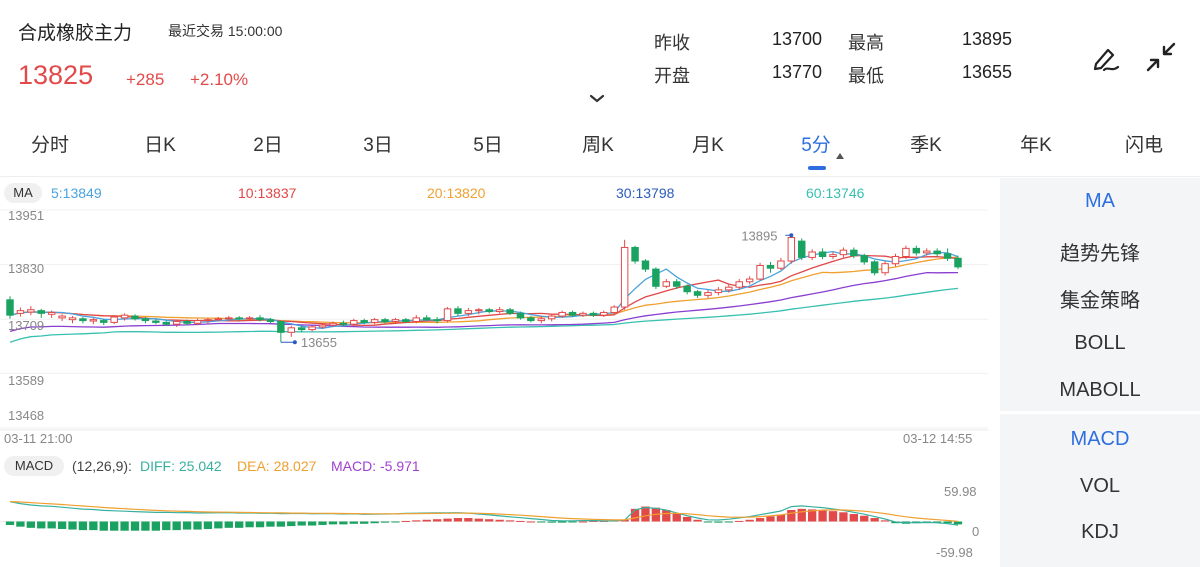  Describe the element at coordinates (34, 466) in the screenshot. I see `macd-indicator-tag: MACD` at that location.